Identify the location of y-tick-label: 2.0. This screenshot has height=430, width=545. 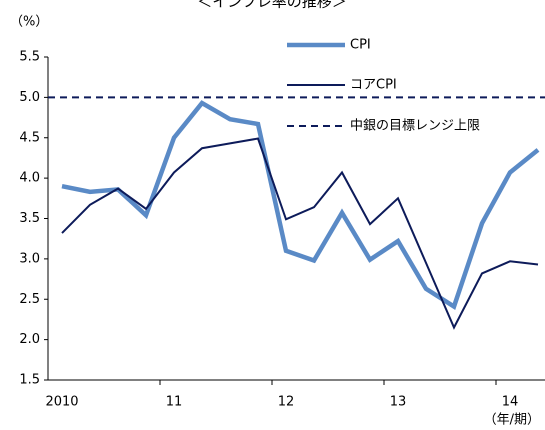
(29, 339).